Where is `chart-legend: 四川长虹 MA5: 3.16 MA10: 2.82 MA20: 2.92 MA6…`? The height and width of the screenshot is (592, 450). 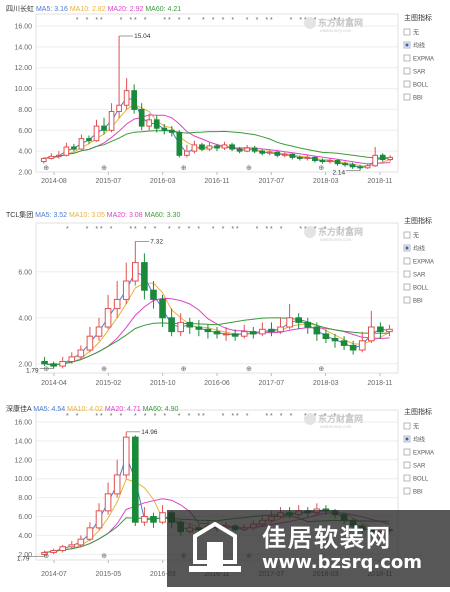
chart-legend: 四川长虹 MA5: 3.16 MA10: 2.82 MA20: 2.92 MA6… is located at coordinates (93, 8).